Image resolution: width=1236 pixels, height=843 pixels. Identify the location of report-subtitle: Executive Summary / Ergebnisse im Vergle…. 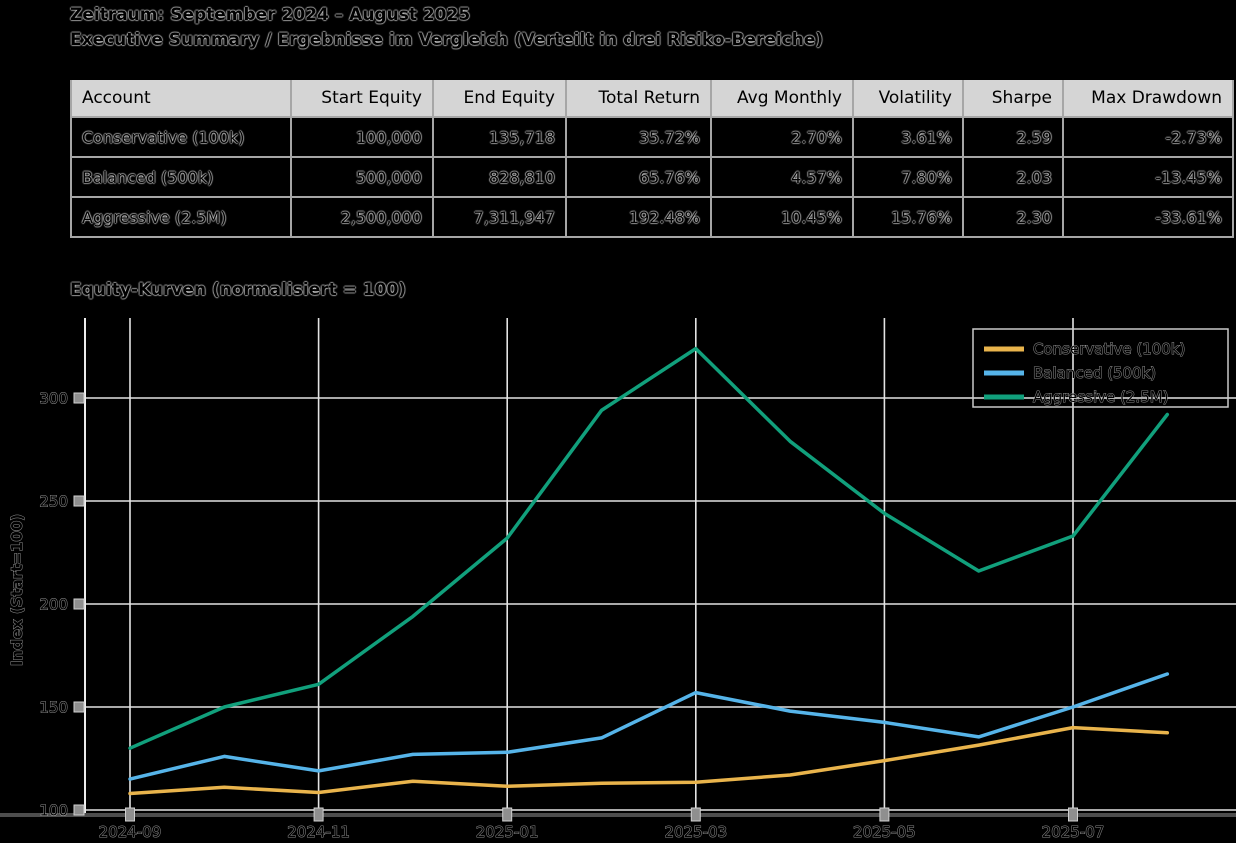
(447, 40).